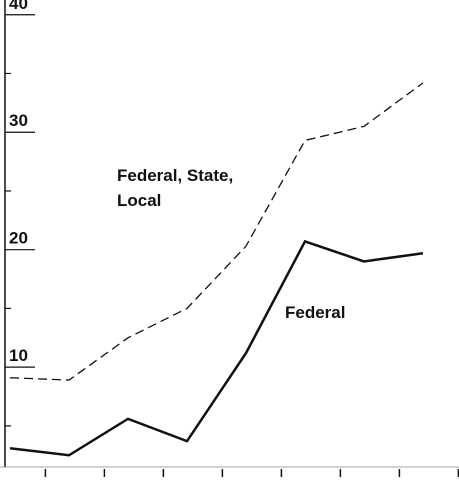  Describe the element at coordinates (139, 200) in the screenshot. I see `series-label: Local` at that location.